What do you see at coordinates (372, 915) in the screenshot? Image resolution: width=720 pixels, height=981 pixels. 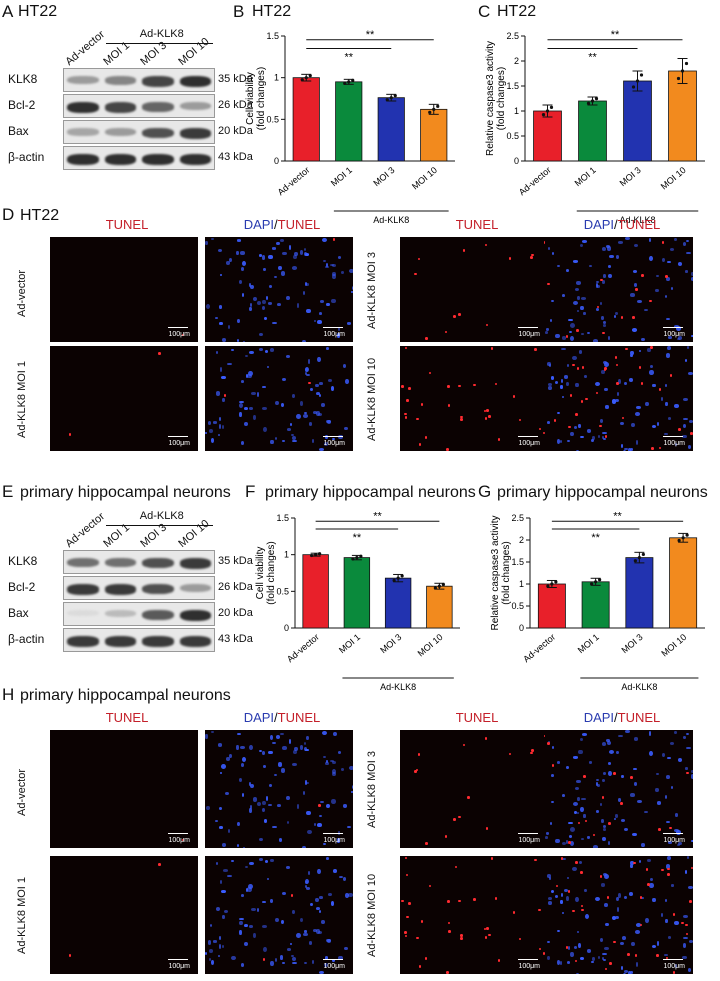 I see `row-label: Ad-KLK8 MOI 10` at bounding box center [372, 915].